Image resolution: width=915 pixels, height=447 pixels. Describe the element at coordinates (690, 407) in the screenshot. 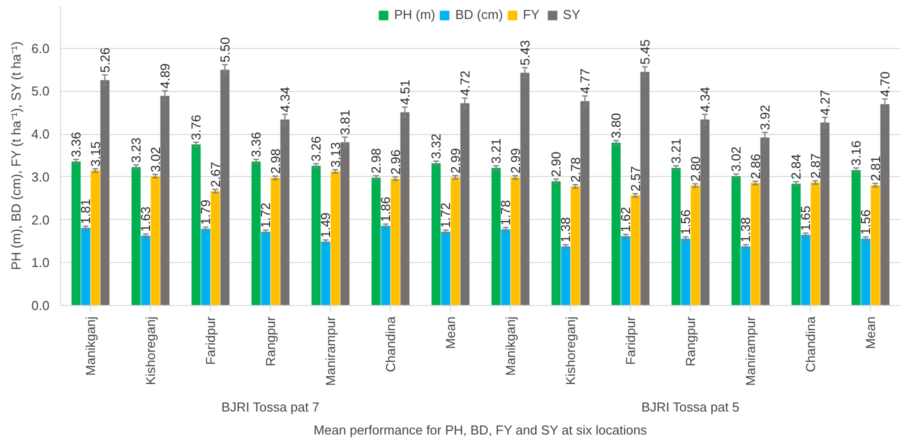

I see `text: BJRI Tossa pat 5` at that location.